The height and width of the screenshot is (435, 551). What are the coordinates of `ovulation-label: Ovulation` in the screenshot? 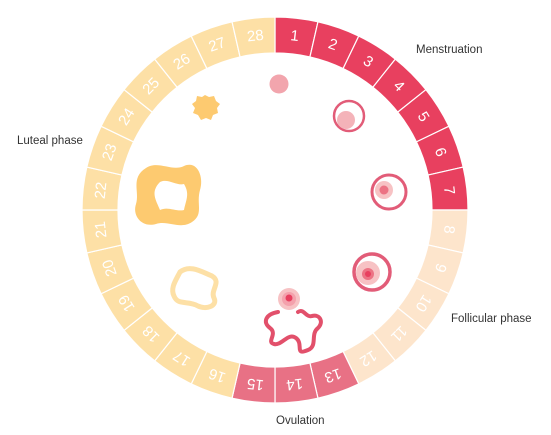 It's located at (300, 421).